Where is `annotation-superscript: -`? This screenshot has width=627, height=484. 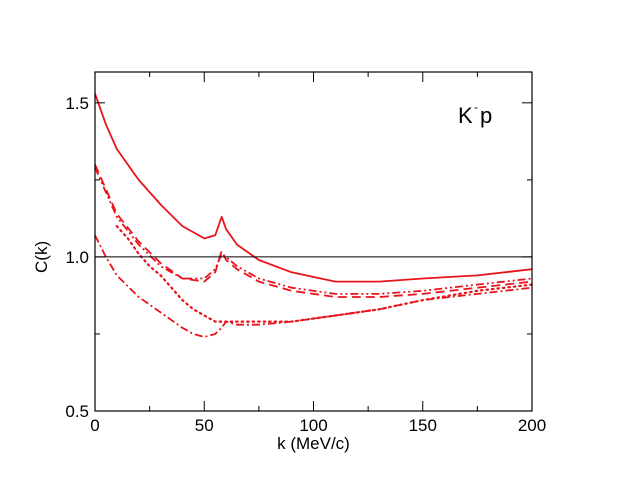
annotation-superscript: - is located at coordinates (476, 107).